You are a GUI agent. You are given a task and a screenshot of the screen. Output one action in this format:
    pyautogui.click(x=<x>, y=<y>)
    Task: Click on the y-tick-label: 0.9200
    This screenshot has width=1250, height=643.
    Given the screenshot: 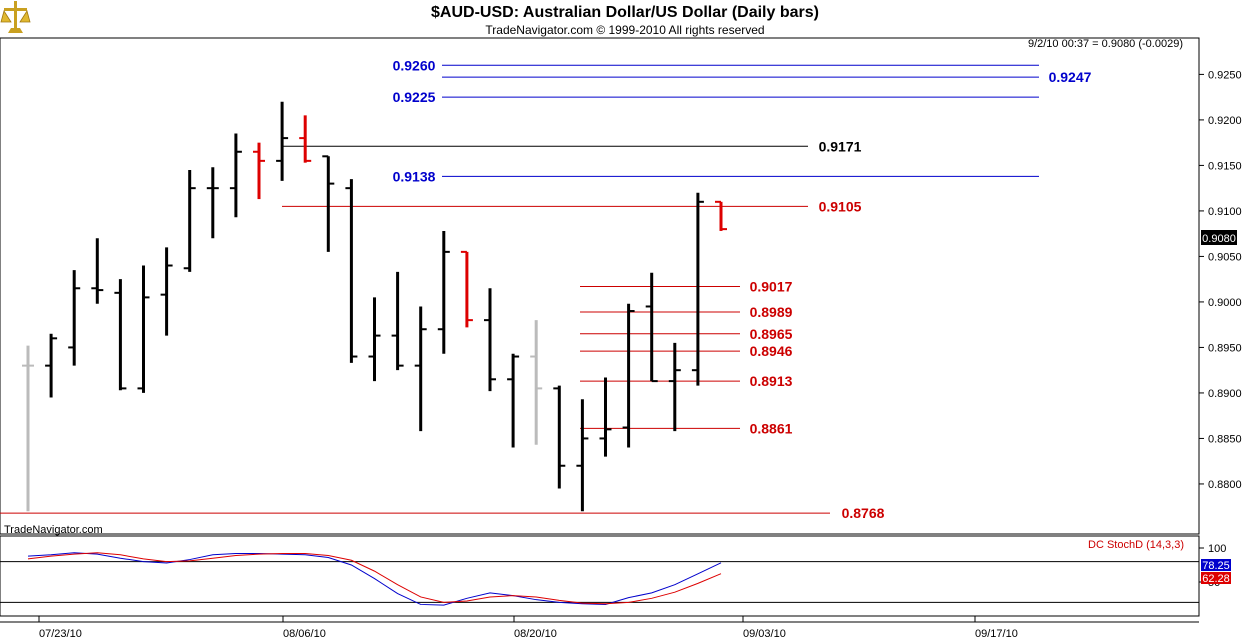 What is the action you would take?
    pyautogui.click(x=1225, y=121)
    